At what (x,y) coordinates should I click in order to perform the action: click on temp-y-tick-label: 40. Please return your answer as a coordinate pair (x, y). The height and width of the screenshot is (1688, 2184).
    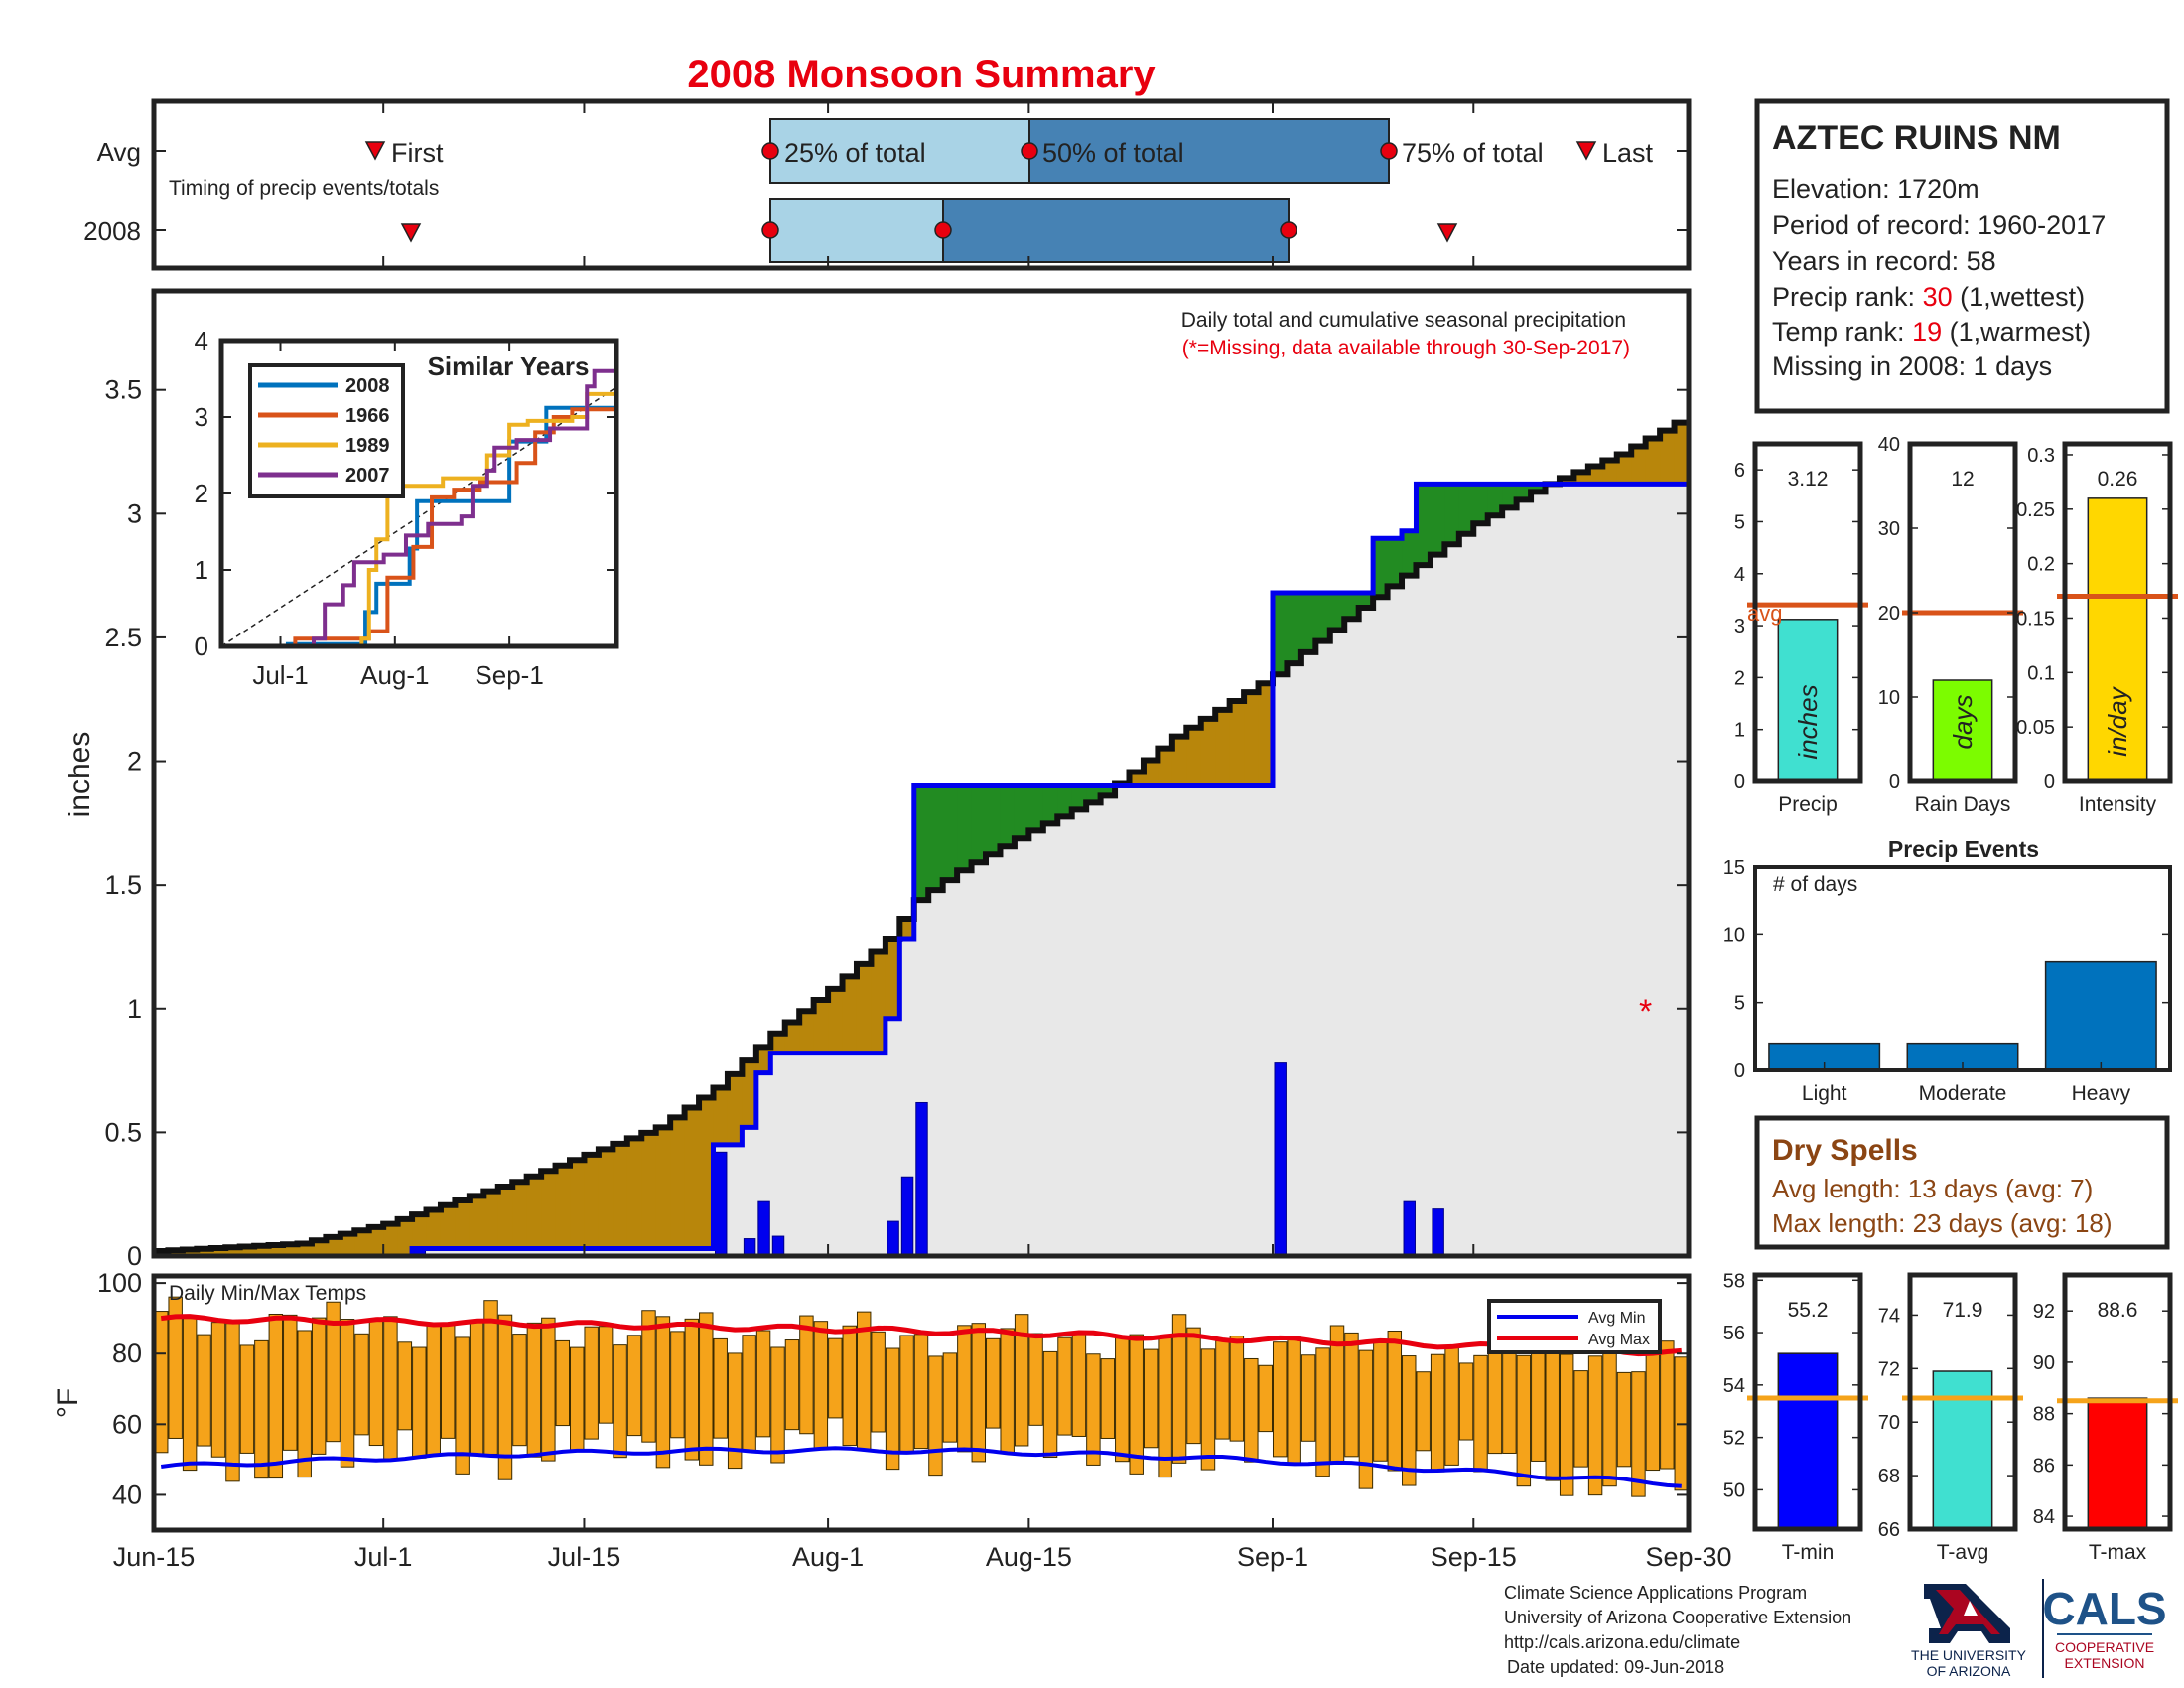
    Looking at the image, I should click on (127, 1494).